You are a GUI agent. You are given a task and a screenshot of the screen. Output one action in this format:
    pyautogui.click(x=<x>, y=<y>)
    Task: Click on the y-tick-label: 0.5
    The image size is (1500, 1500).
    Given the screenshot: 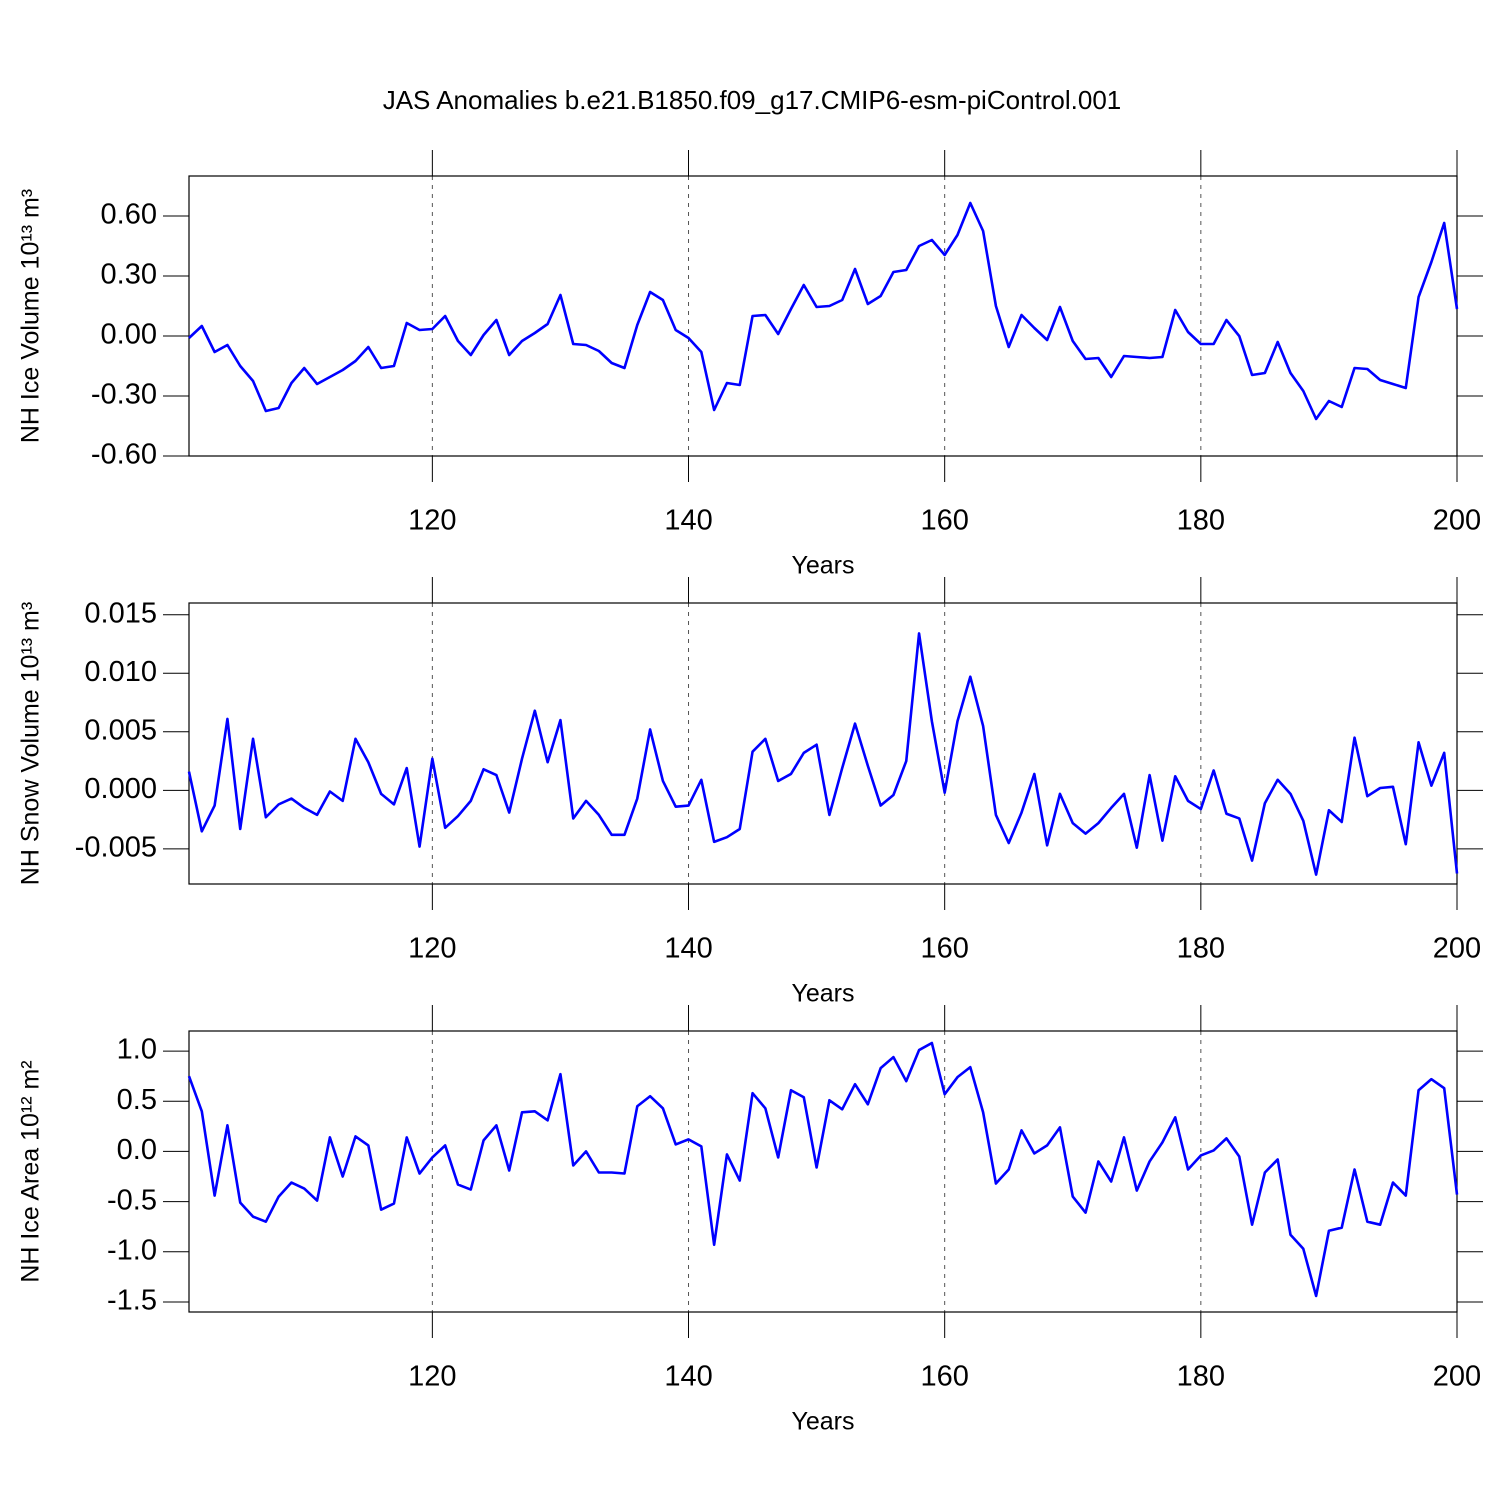 What is the action you would take?
    pyautogui.click(x=137, y=1100)
    